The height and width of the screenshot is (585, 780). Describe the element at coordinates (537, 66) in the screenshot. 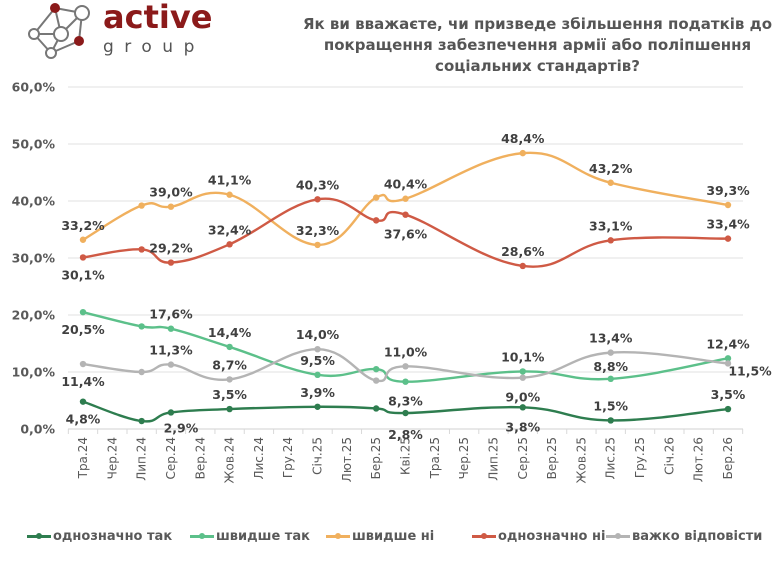

I see `chart-title-line-3: соціальних стандартів?` at that location.